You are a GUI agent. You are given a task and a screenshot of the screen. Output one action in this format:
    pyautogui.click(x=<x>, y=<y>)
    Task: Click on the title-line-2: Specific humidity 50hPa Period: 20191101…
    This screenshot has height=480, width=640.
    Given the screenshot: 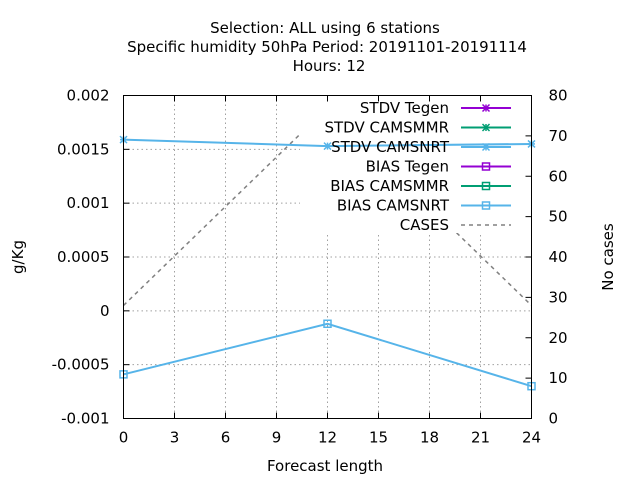 What is the action you would take?
    pyautogui.click(x=327, y=47)
    